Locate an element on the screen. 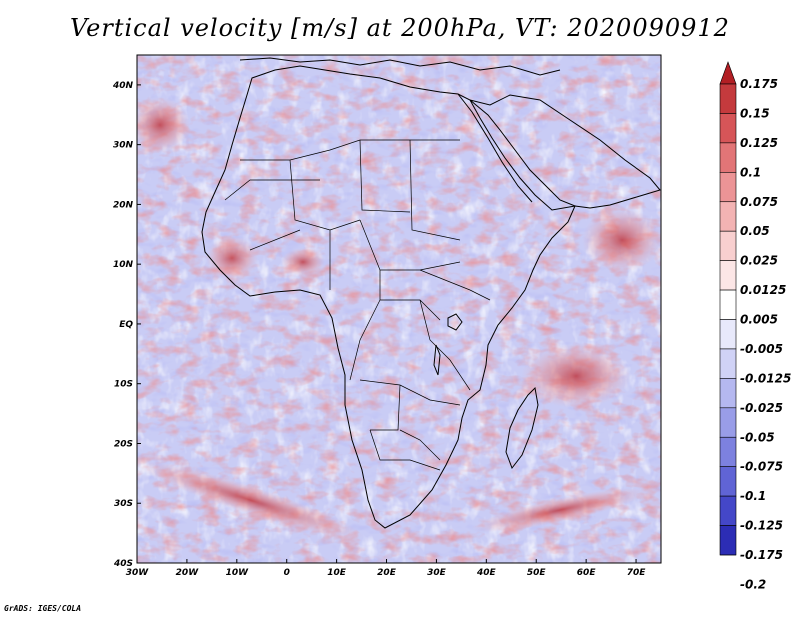 The image size is (800, 618). colorbar-label: 0.1 is located at coordinates (750, 172).